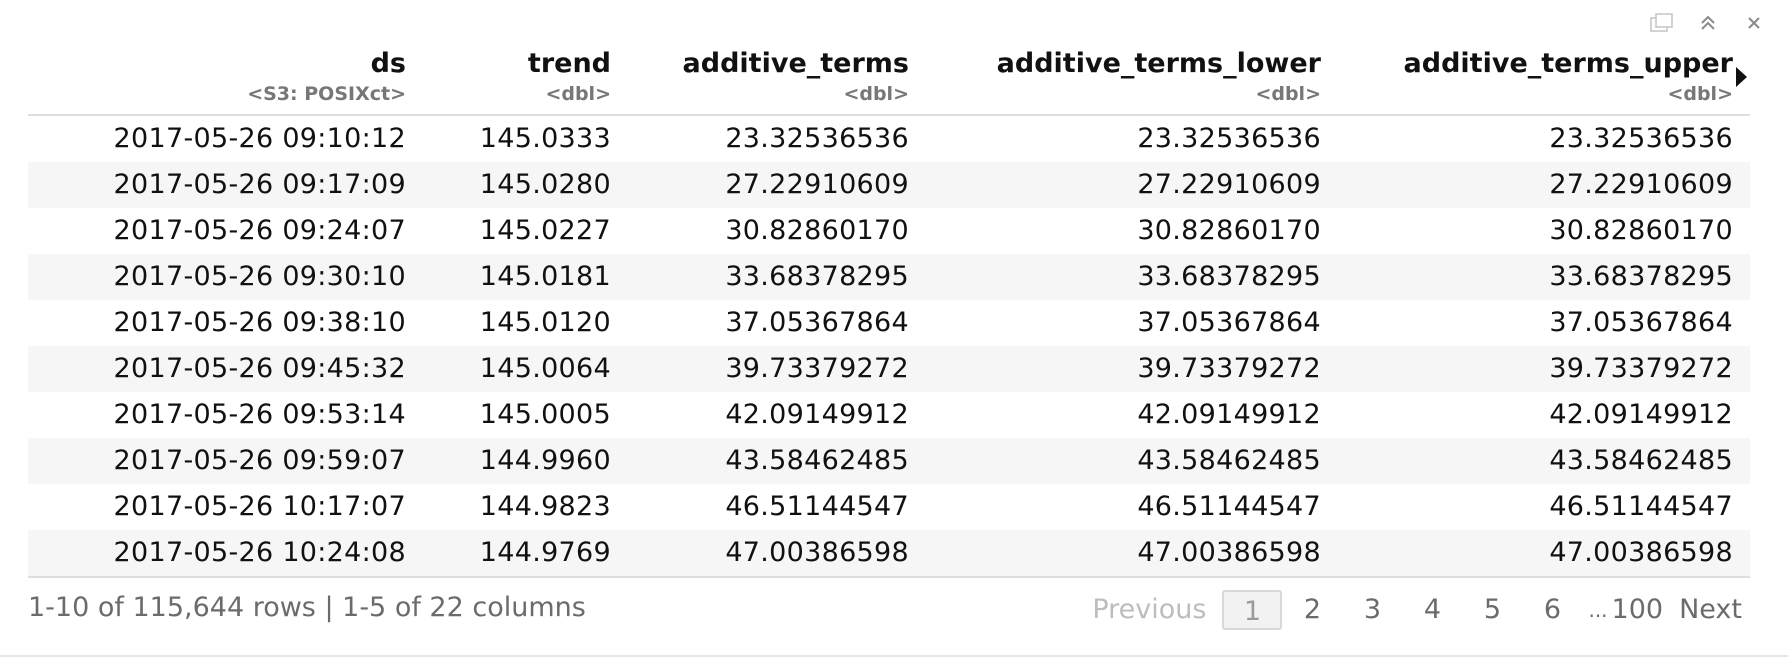  What do you see at coordinates (259, 322) in the screenshot?
I see `table-cell-ds: 2017-05-26 09:38:10` at bounding box center [259, 322].